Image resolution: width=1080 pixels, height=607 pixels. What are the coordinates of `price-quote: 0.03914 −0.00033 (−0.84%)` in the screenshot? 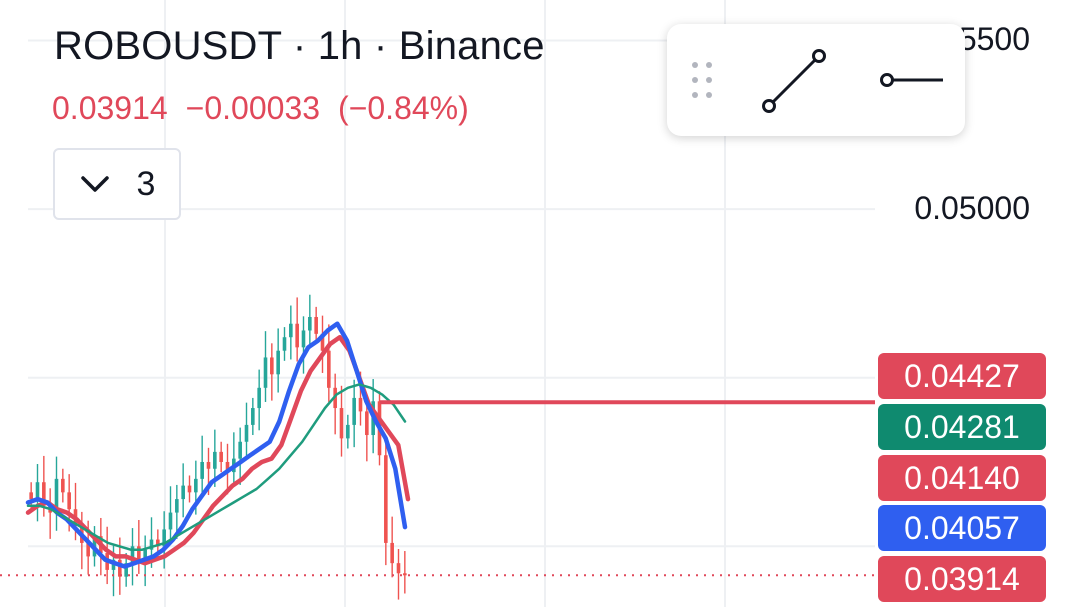 It's located at (269, 108).